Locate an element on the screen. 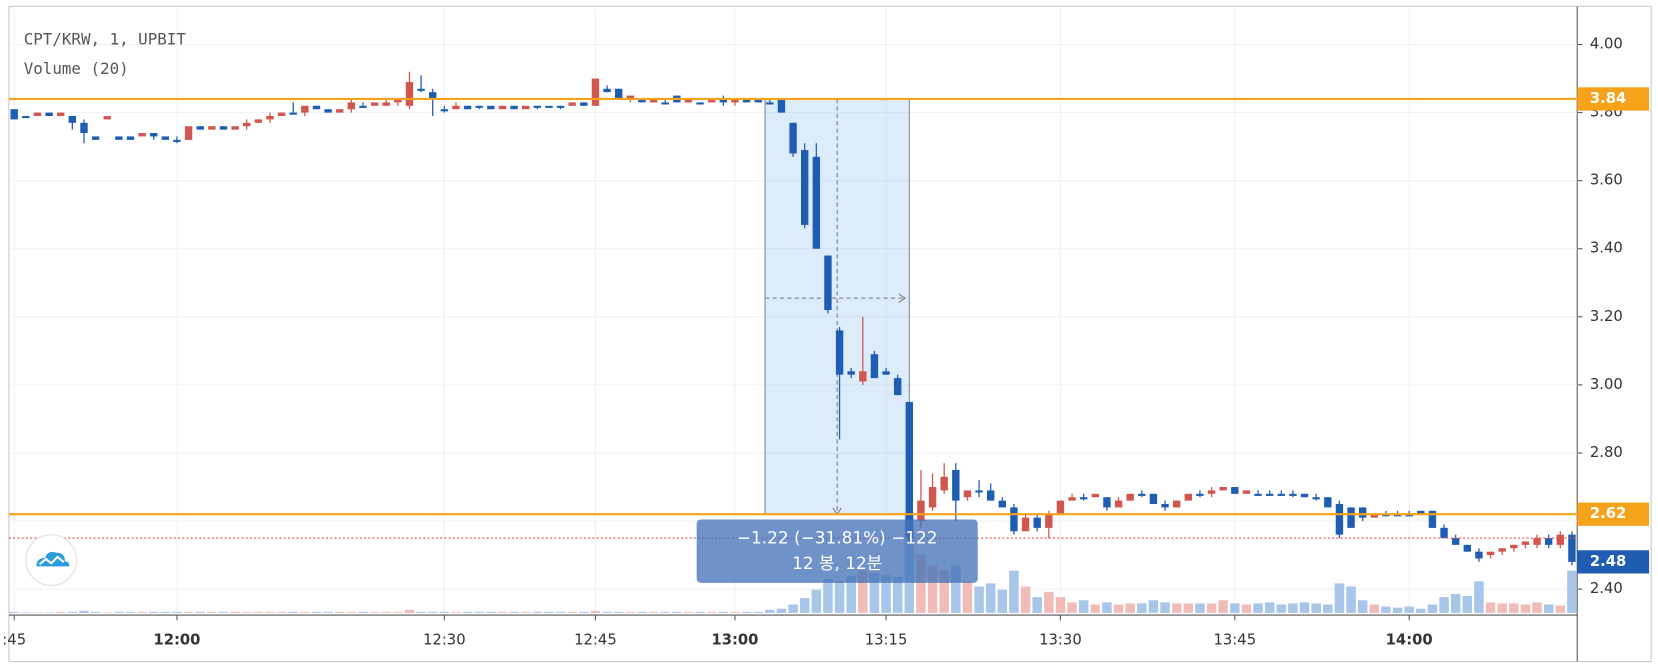  logo-cloud is located at coordinates (53, 559).